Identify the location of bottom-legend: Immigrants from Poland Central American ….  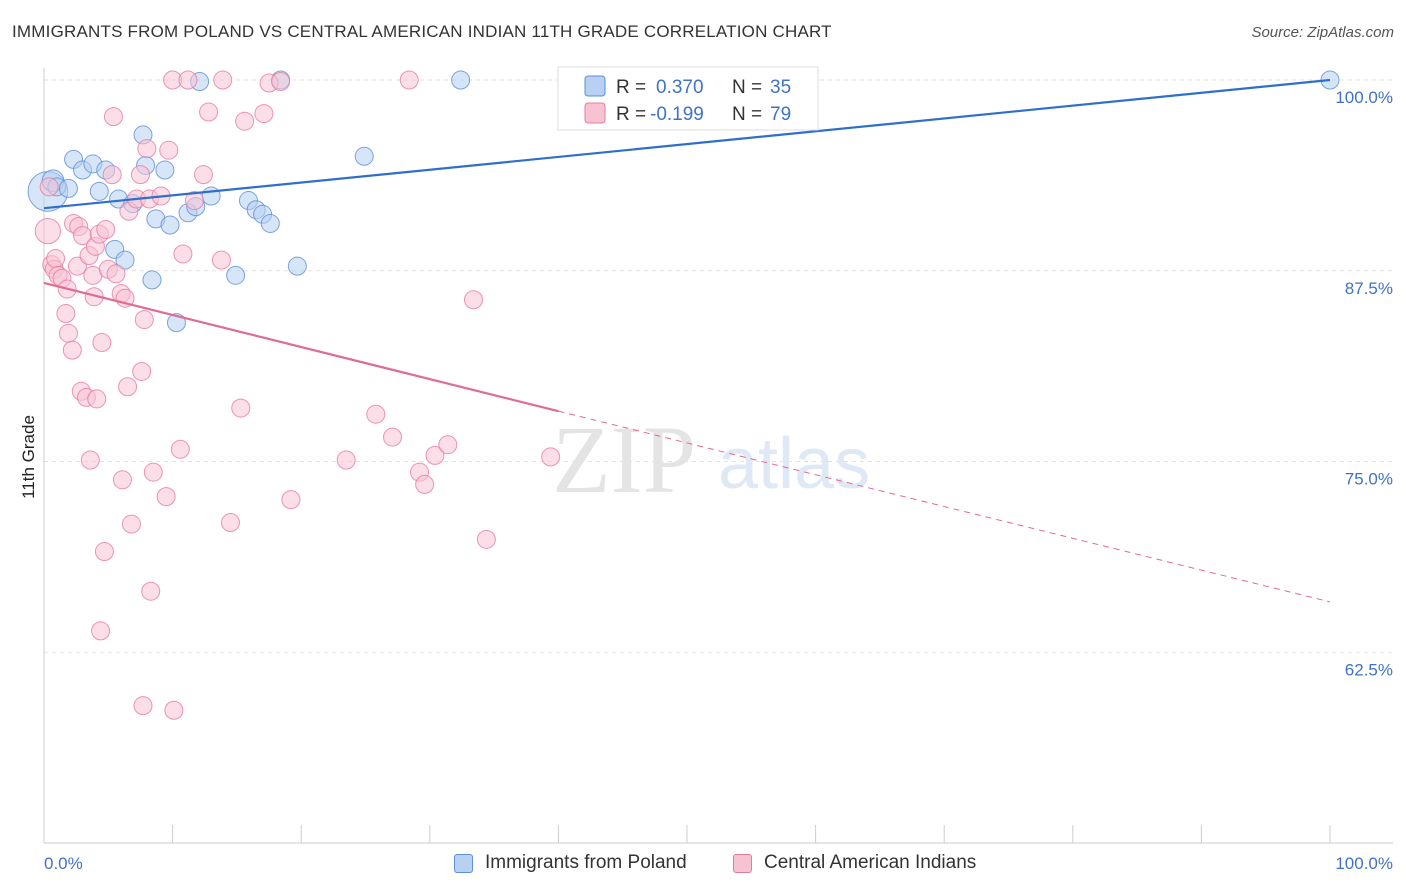
(703, 864).